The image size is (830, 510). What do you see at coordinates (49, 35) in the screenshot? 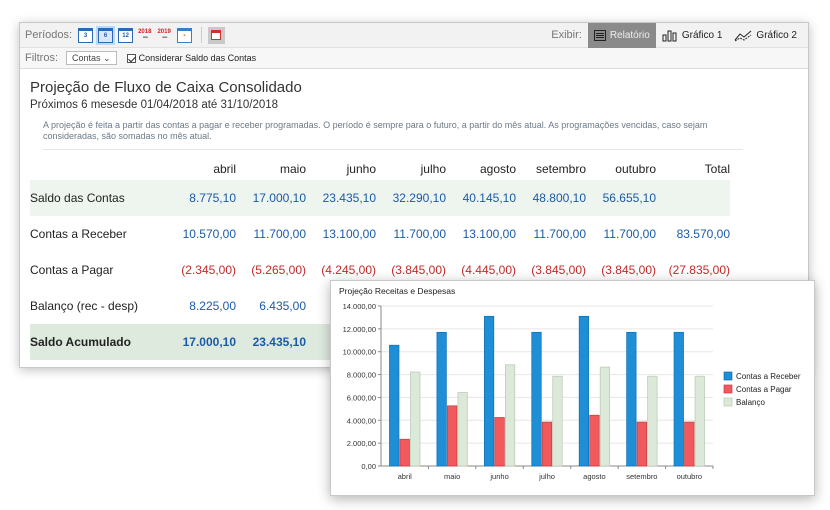
I see `periods-label: Períodos:` at bounding box center [49, 35].